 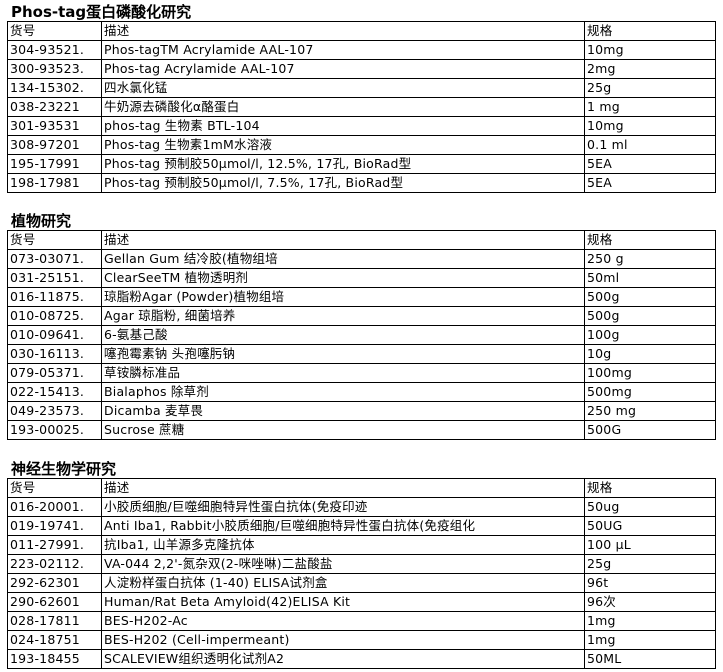 What do you see at coordinates (101, 12) in the screenshot?
I see `section-title: Phos-tag蛋白磷酸化研究` at bounding box center [101, 12].